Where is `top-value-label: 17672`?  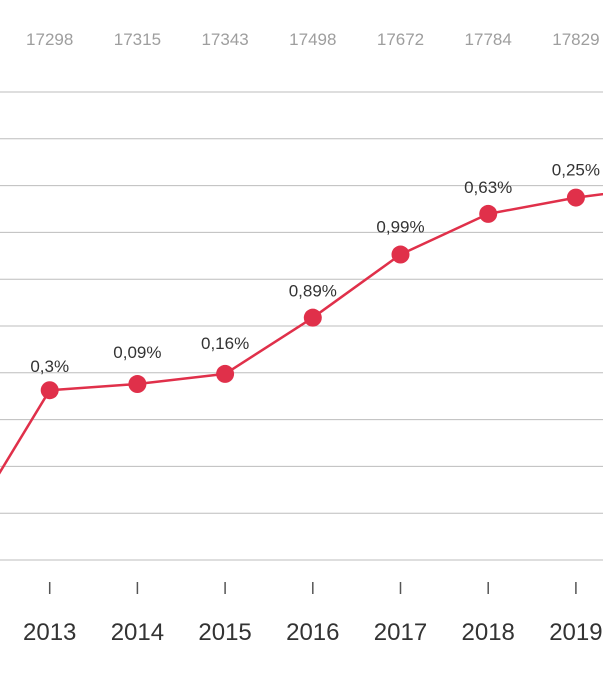 top-value-label: 17672 is located at coordinates (400, 39).